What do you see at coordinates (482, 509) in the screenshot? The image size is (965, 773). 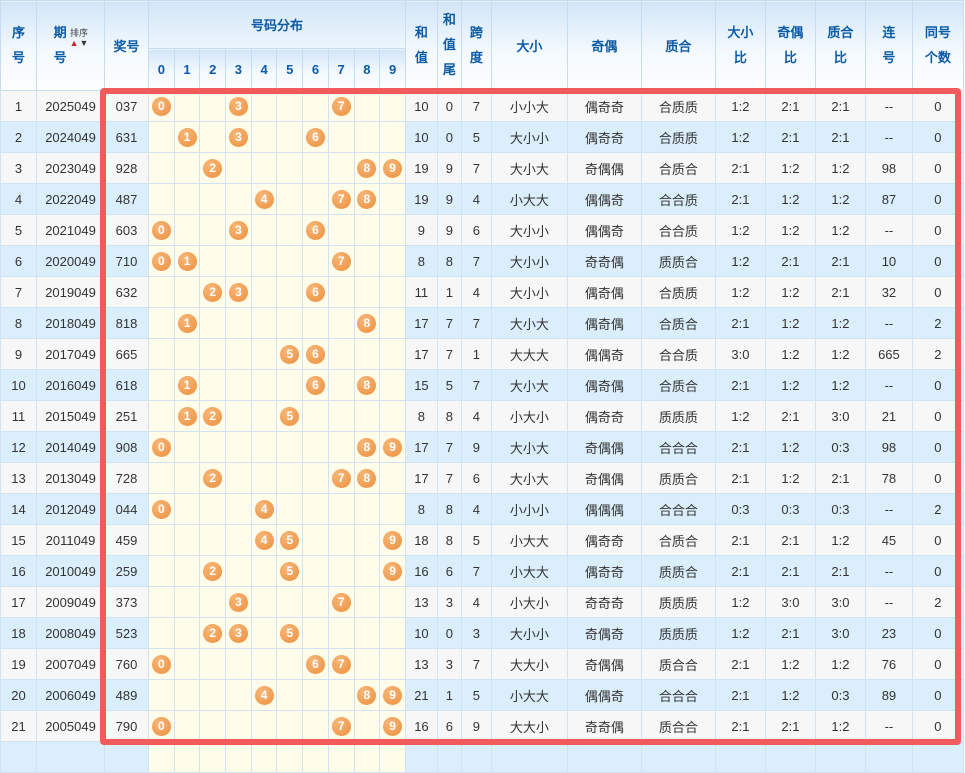 I see `table-row: 14 2012049 044 0 4 8 8 4 小小小 偶偶偶 合合合 0:3 0:3 0:3 -- 2` at bounding box center [482, 509].